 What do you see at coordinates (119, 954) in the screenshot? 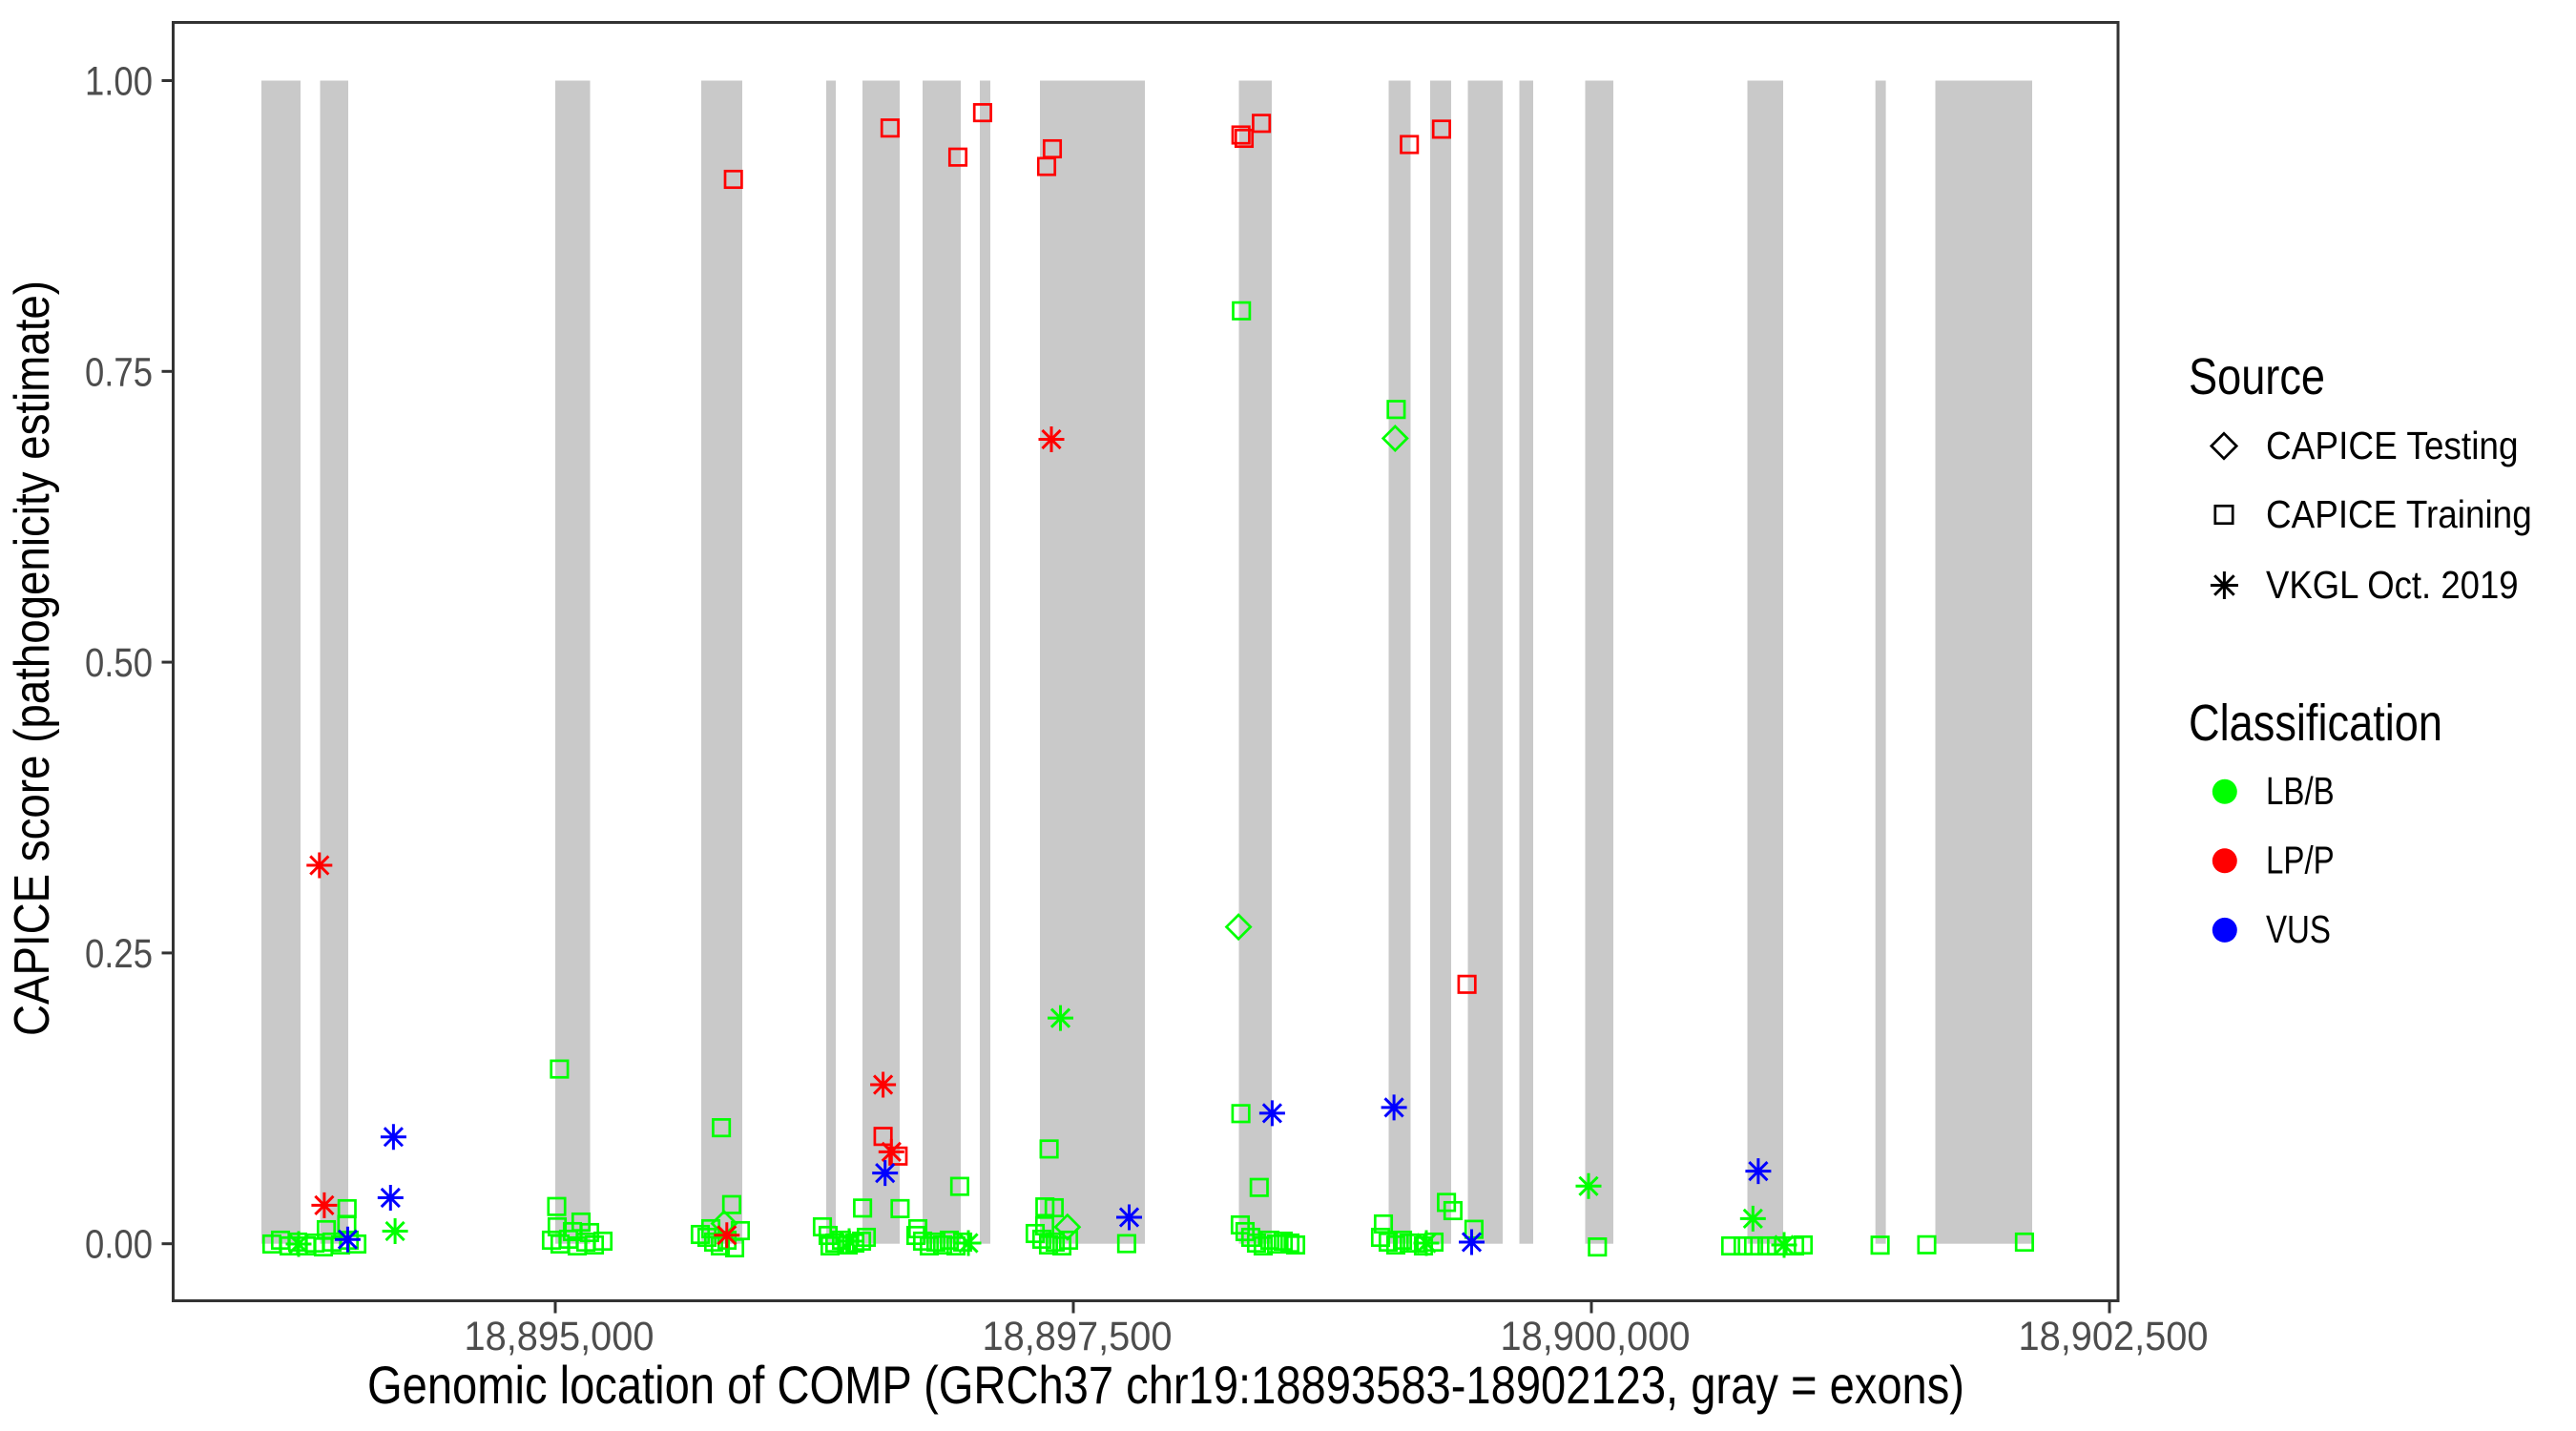
I see `svg-text: 0.25` at bounding box center [119, 954].